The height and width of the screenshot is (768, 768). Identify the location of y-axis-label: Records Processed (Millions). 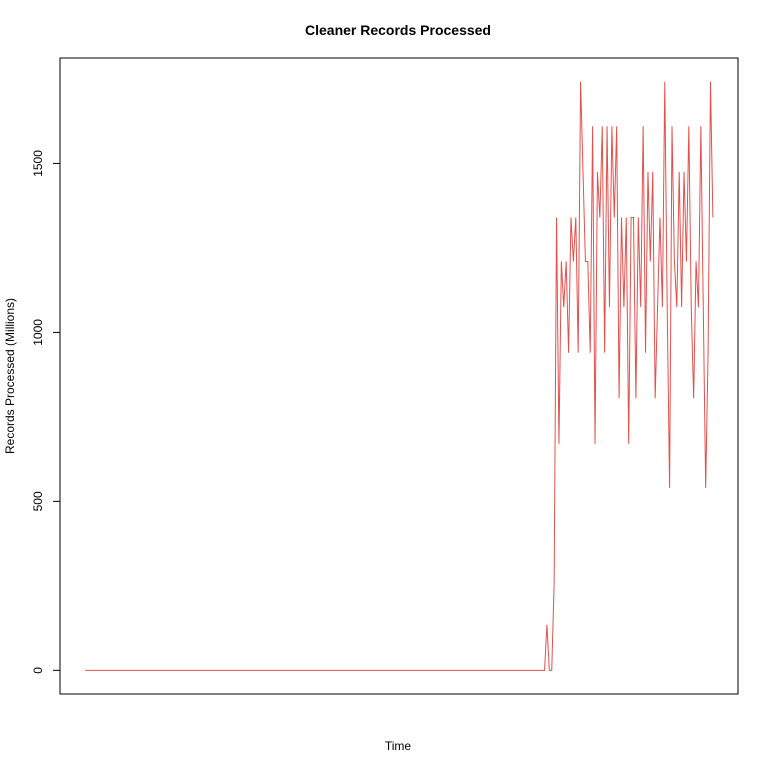
(10, 376).